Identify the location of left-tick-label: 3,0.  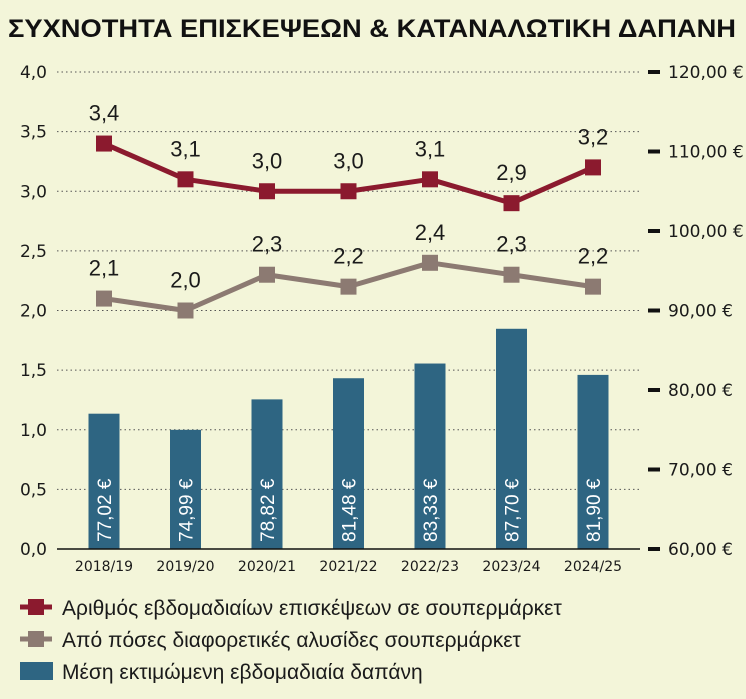
(33, 192).